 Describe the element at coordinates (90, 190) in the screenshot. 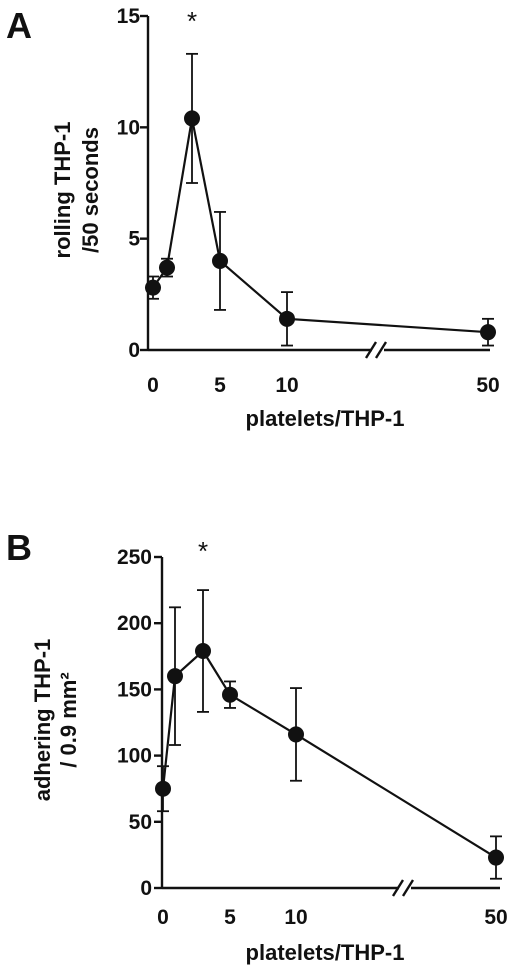

I see `y-axis-label: /50 seconds` at that location.